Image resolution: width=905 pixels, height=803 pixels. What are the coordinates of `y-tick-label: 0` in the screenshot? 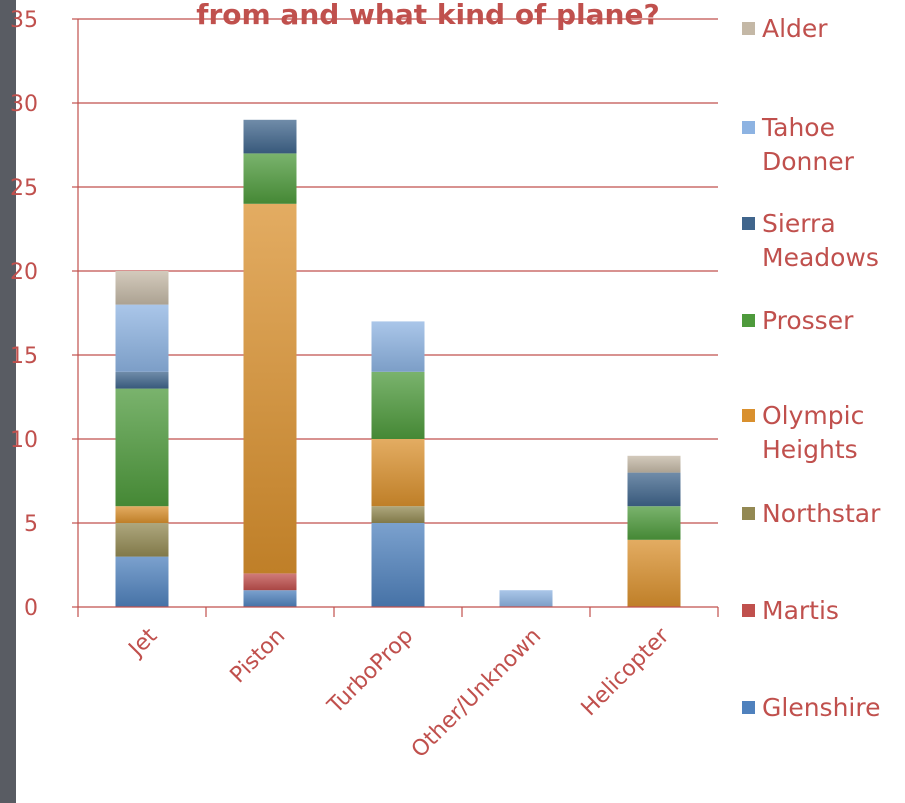 It's located at (31, 608).